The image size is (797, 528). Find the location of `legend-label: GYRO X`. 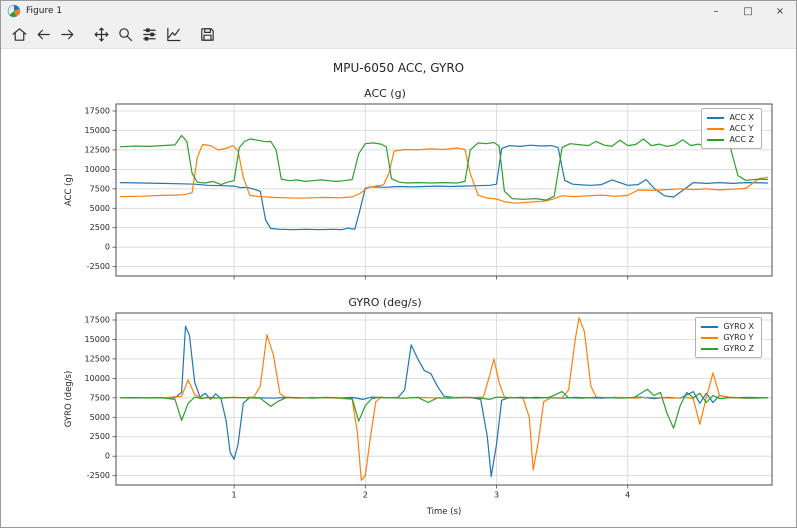

legend-label: GYRO X is located at coordinates (738, 326).